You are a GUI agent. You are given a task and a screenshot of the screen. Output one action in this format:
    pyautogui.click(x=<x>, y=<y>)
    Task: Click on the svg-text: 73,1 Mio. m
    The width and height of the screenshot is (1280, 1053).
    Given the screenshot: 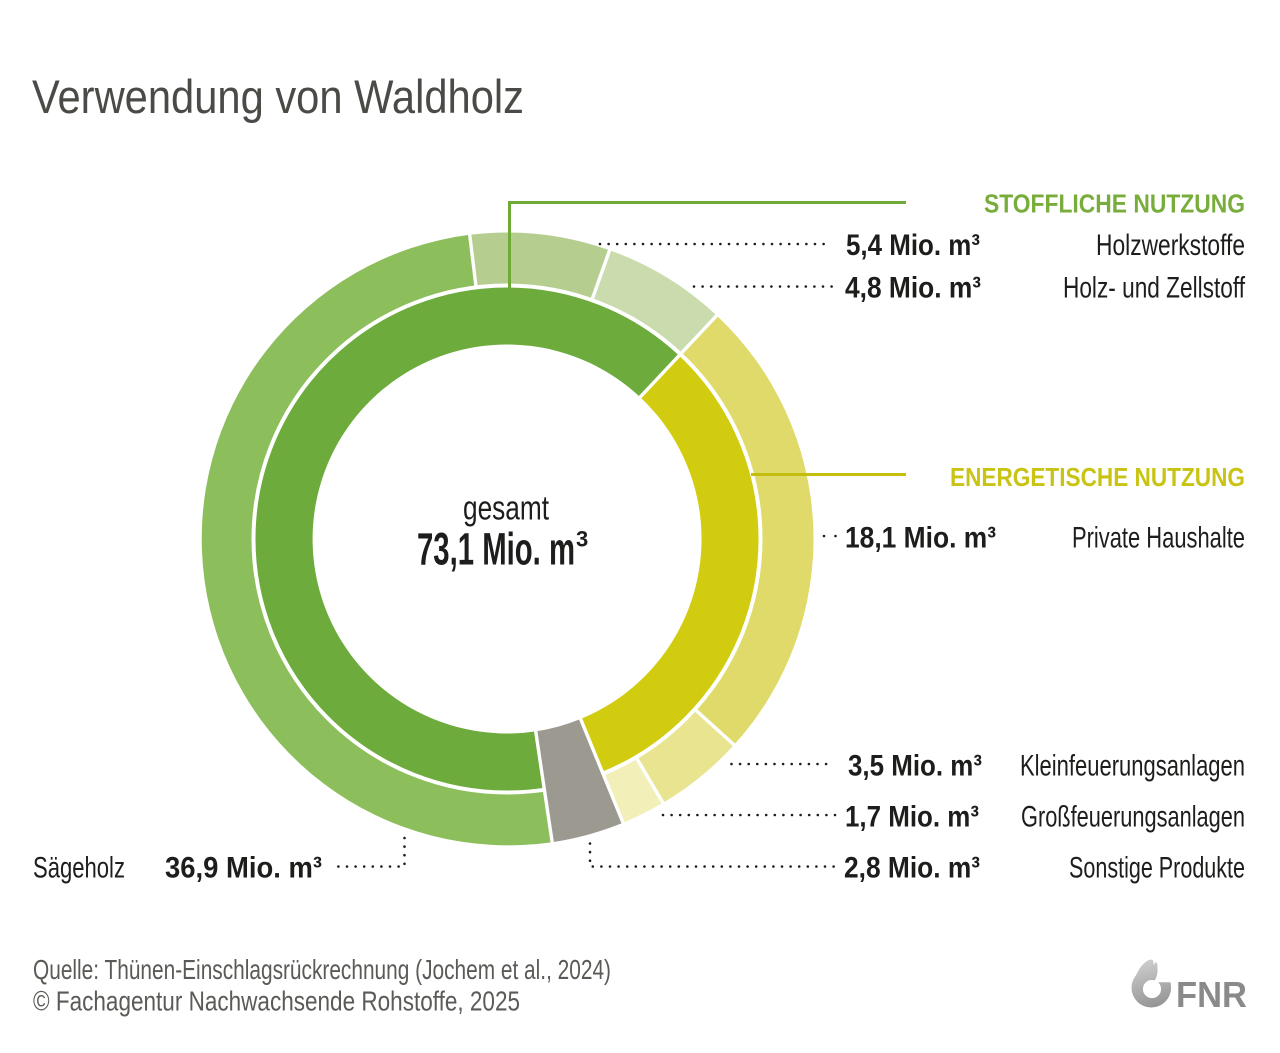 What is the action you would take?
    pyautogui.click(x=496, y=549)
    